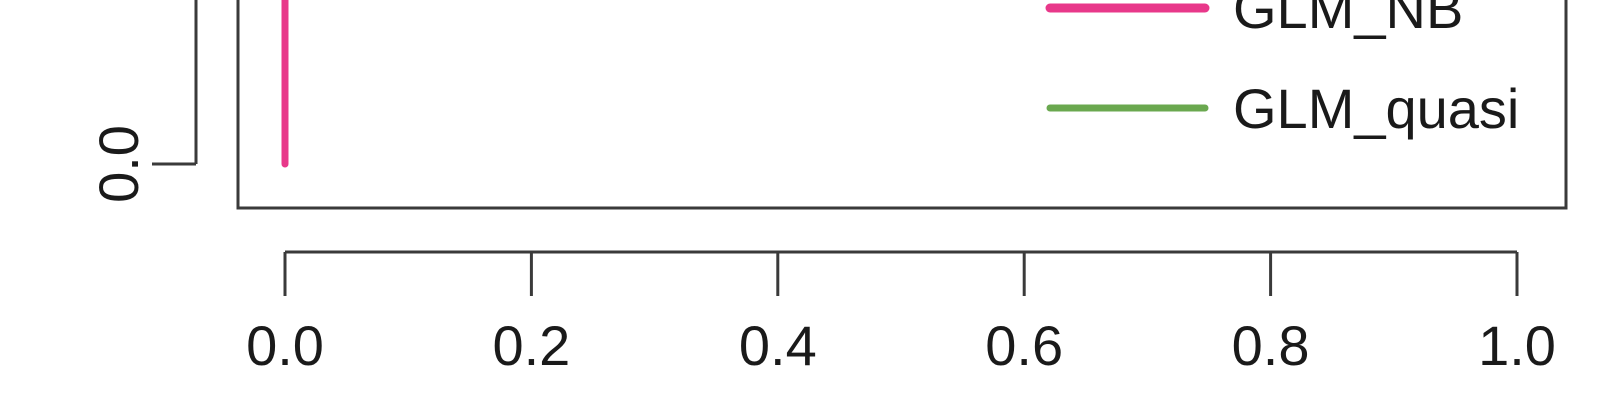 Image resolution: width=1600 pixels, height=405 pixels. Describe the element at coordinates (1271, 345) in the screenshot. I see `x-tick-label: 0.8` at that location.